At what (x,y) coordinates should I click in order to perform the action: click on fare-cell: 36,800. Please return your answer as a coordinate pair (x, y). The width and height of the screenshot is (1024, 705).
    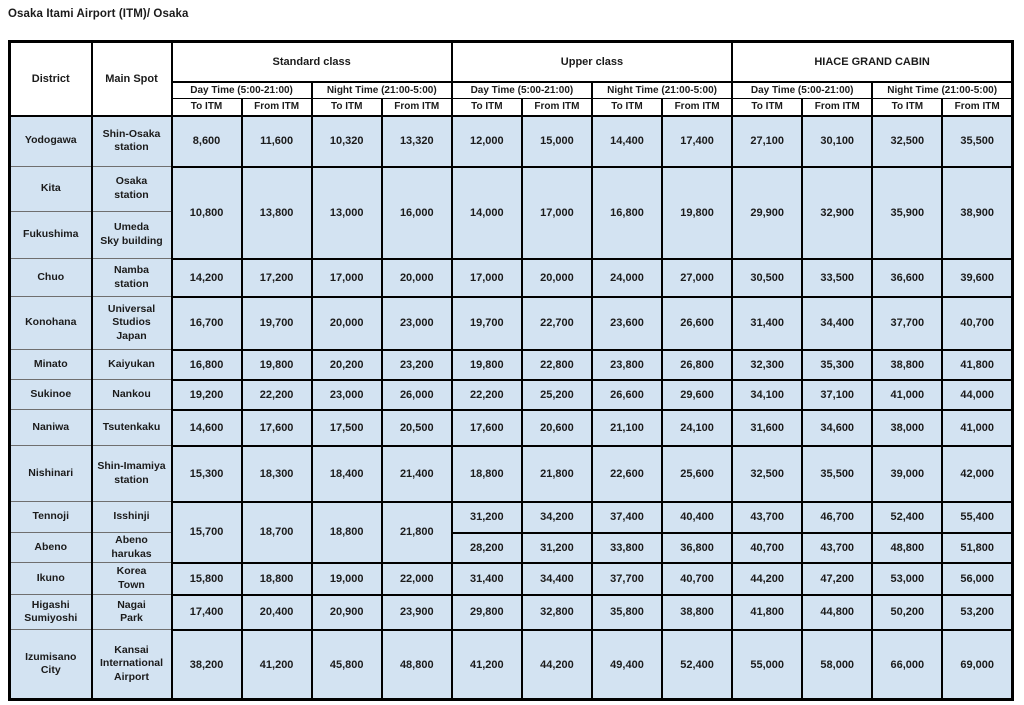
    Looking at the image, I should click on (697, 547).